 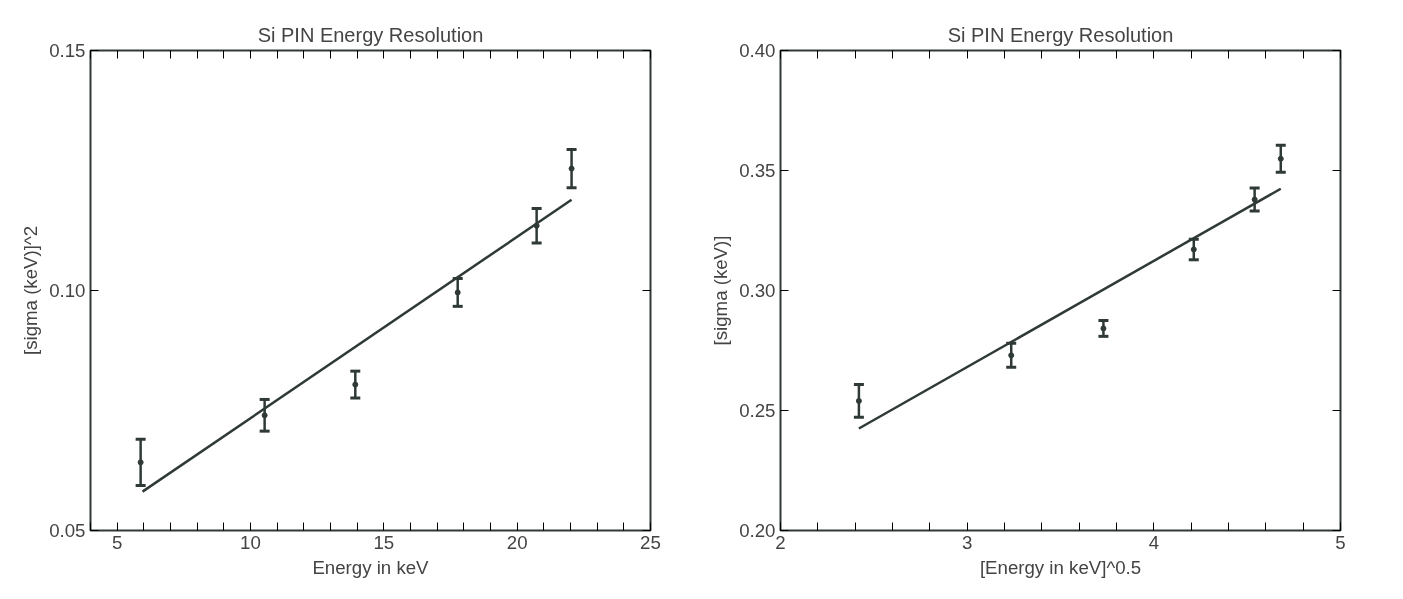 What do you see at coordinates (721, 290) in the screenshot?
I see `y-axis-title: [sigma (keV)]` at bounding box center [721, 290].